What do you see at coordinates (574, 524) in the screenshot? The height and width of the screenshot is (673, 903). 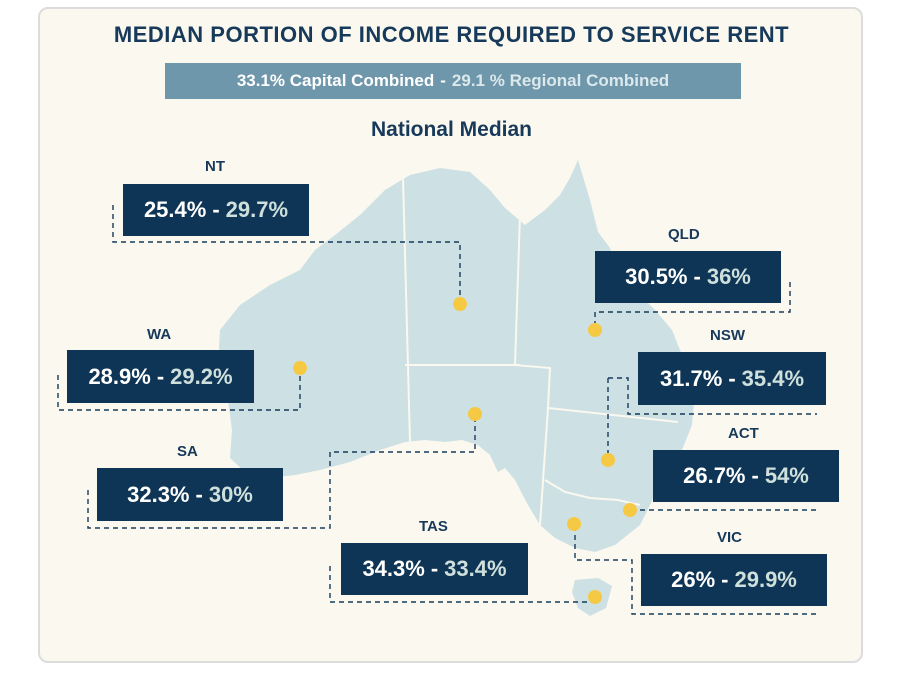 I see `vic-location-dot` at bounding box center [574, 524].